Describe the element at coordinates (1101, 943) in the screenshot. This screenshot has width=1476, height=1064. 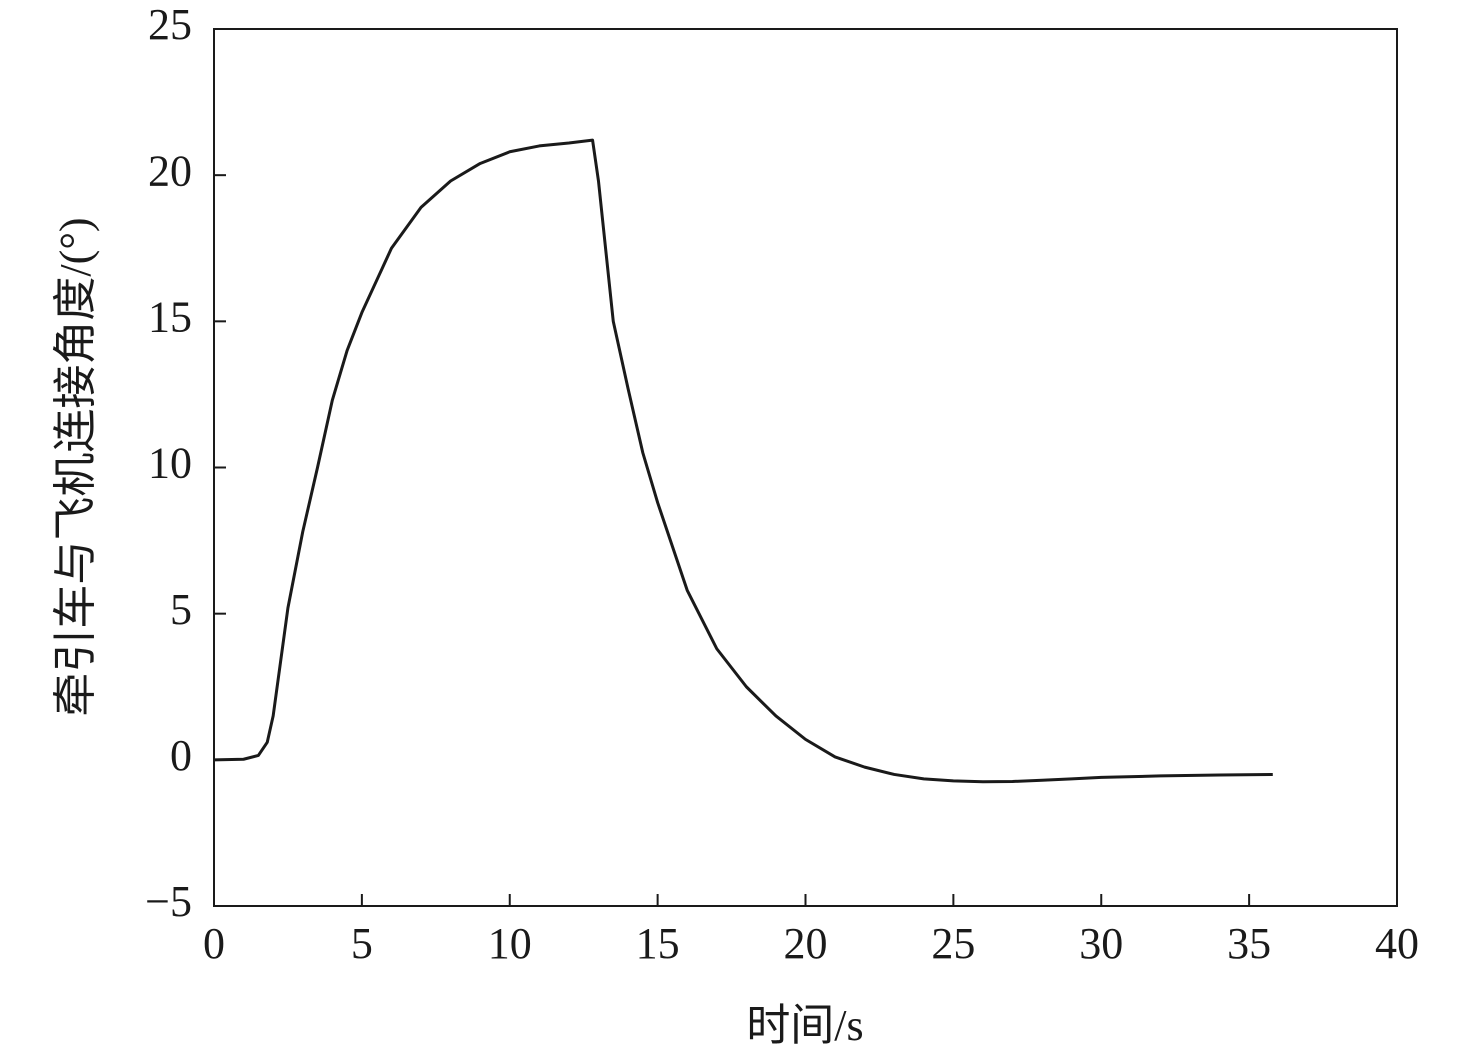
I see `x-tick-label: 30` at that location.